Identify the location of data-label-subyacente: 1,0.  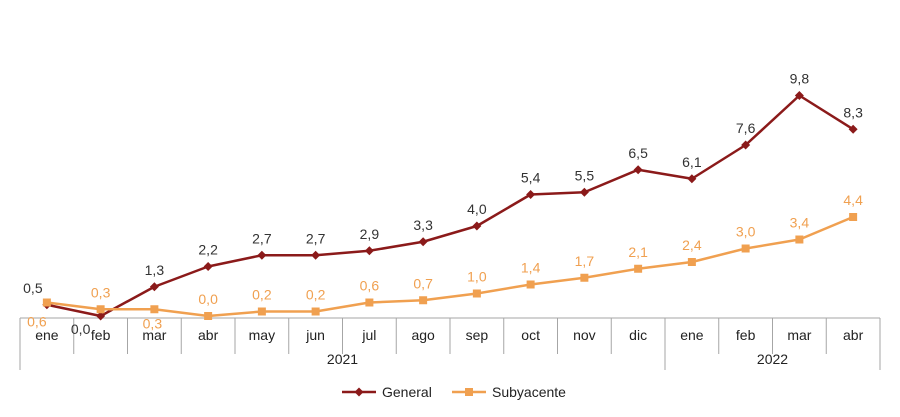
(477, 277).